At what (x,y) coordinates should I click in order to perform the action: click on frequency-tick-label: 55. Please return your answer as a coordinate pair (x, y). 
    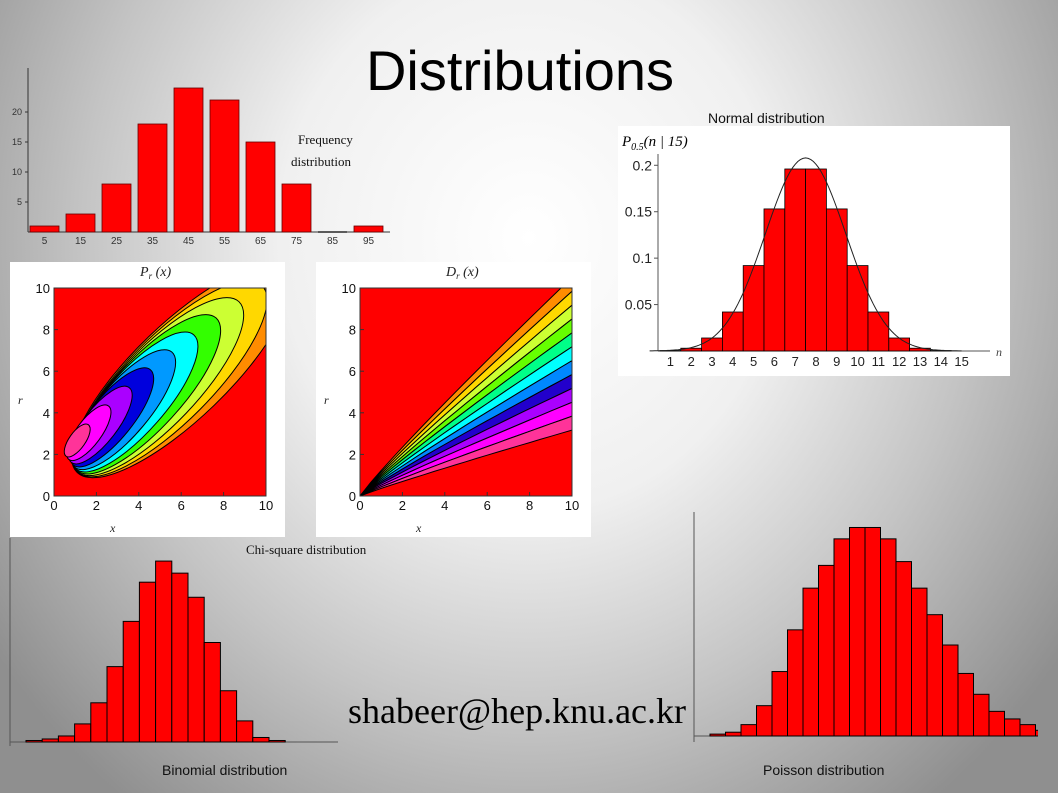
    Looking at the image, I should click on (225, 241).